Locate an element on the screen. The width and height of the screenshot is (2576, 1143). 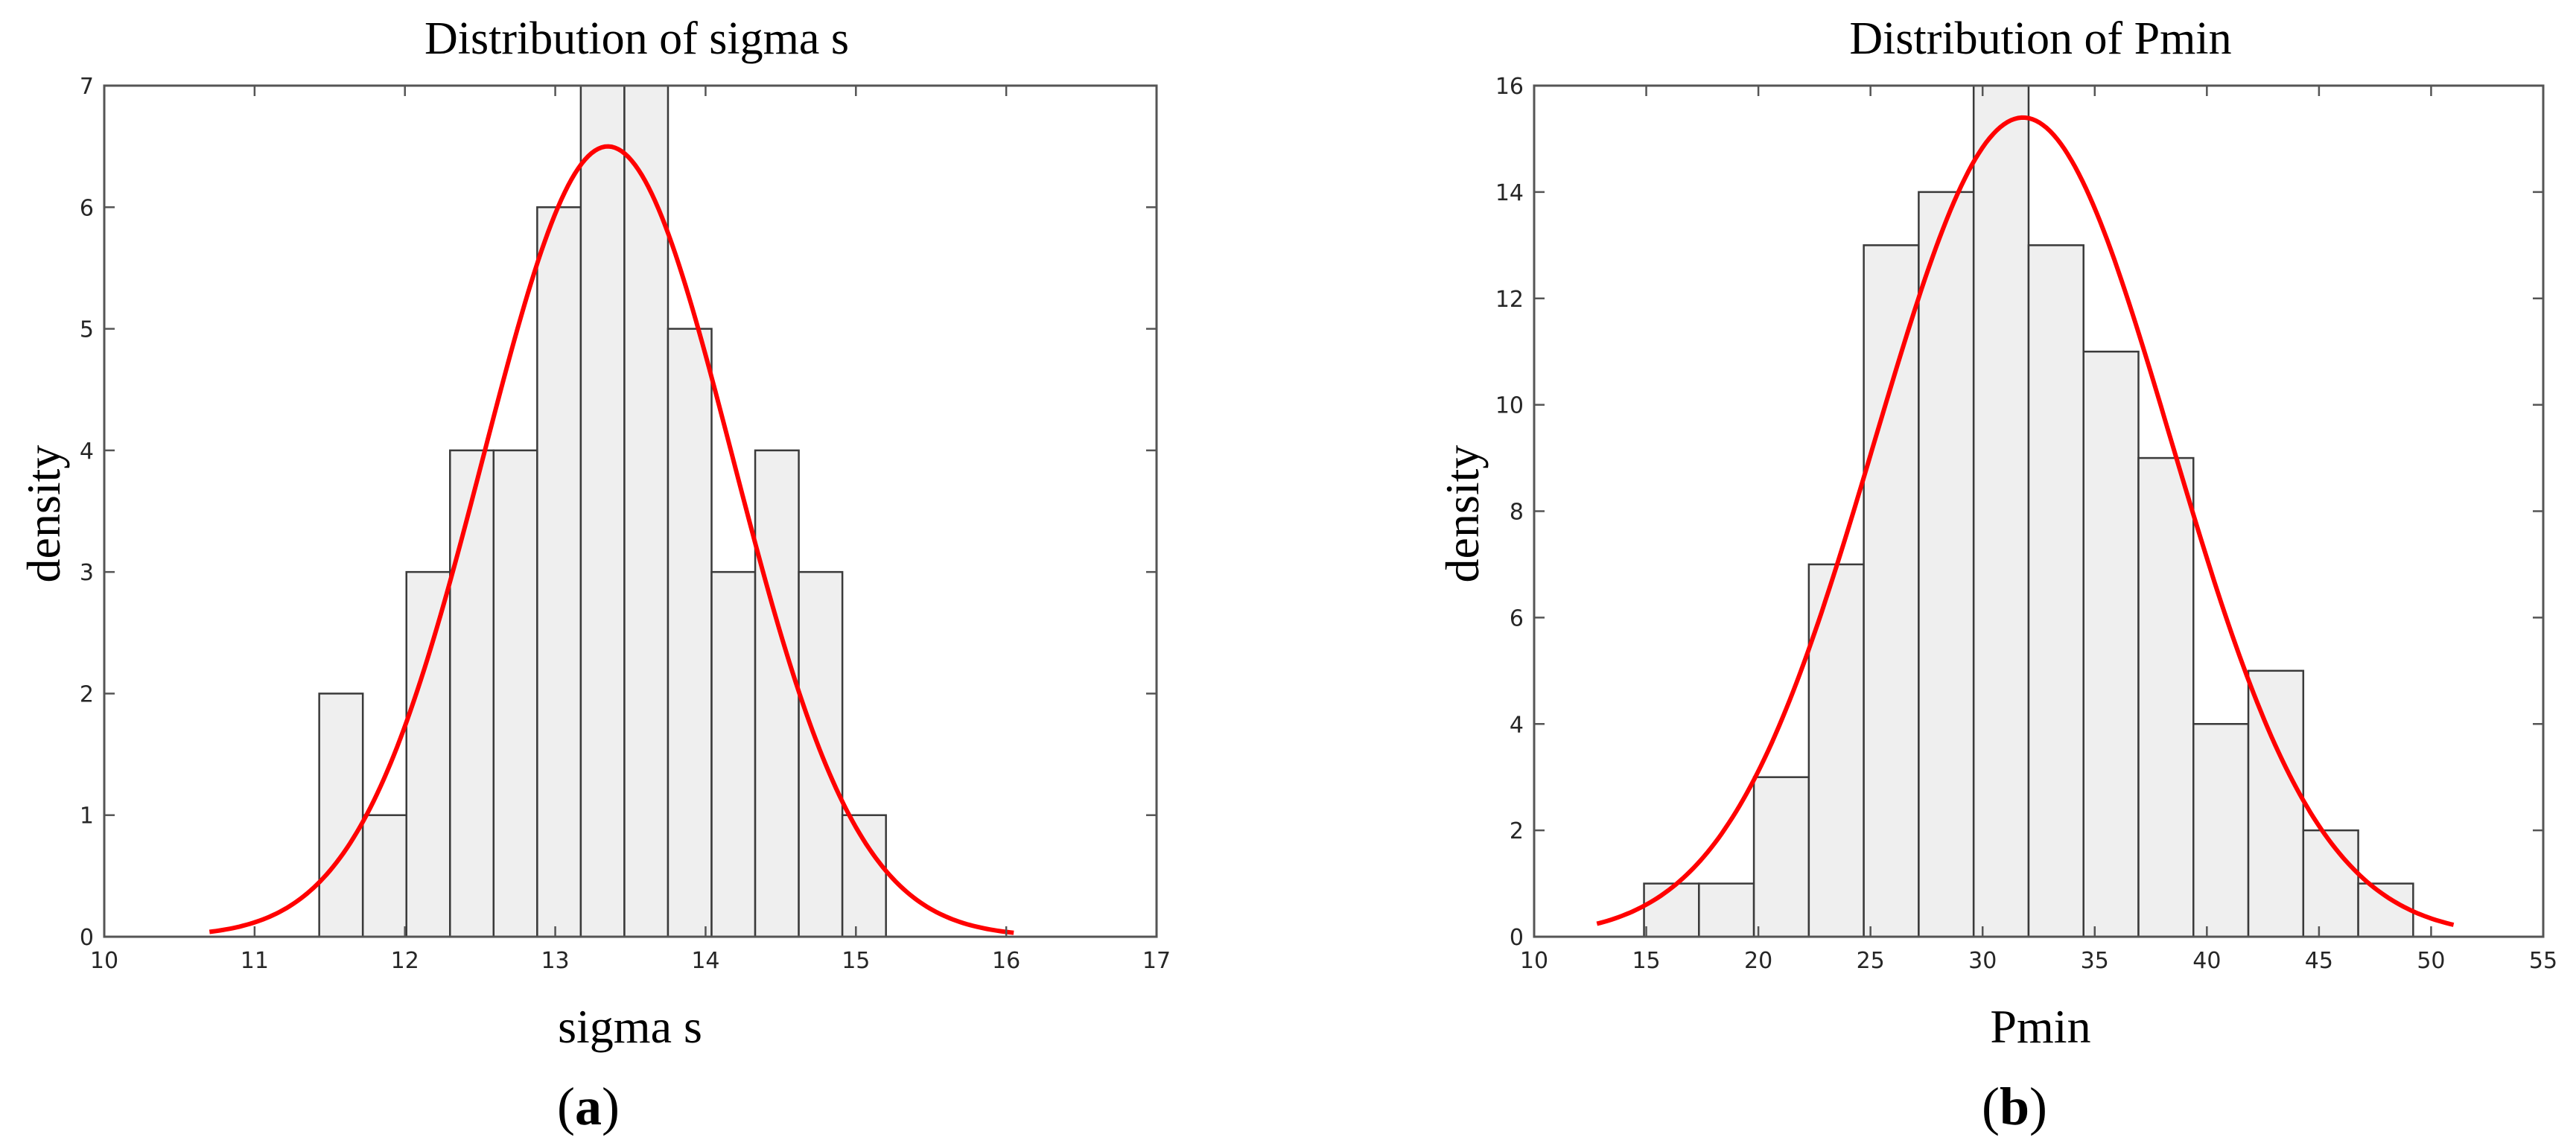
y-tick-label: 7 is located at coordinates (87, 87).